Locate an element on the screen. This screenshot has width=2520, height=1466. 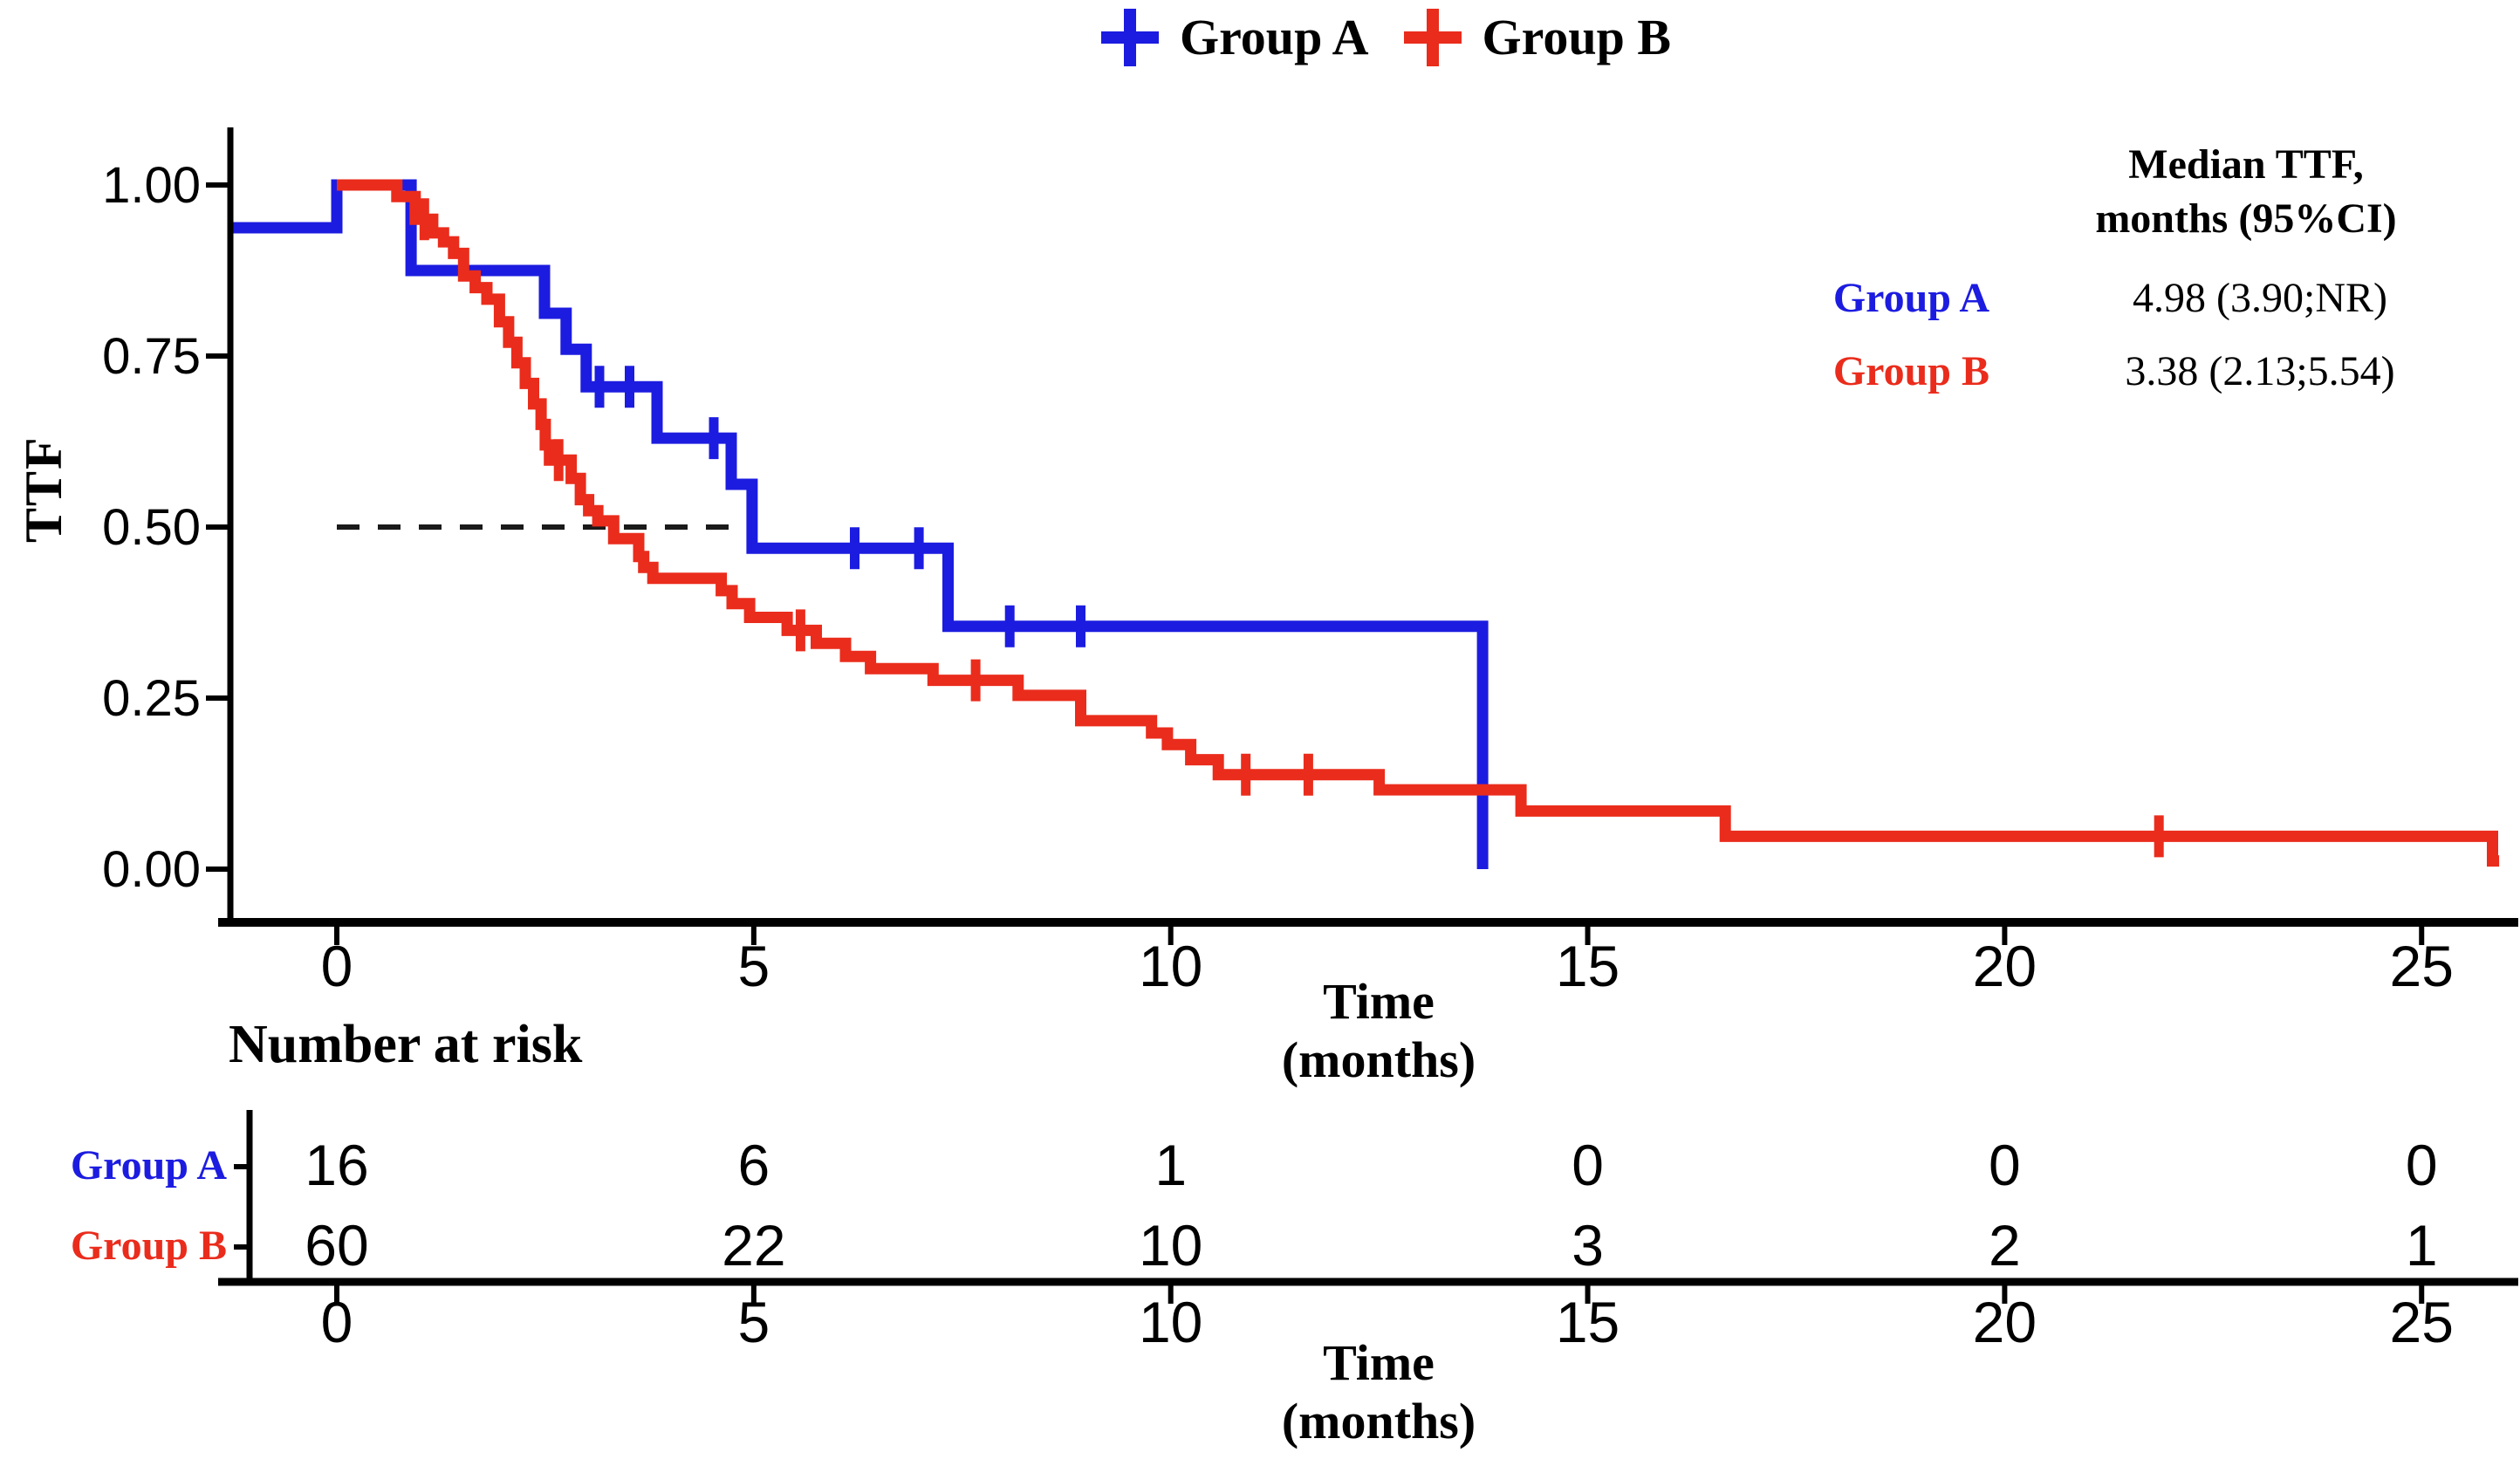
risk-count-group-b: 3 is located at coordinates (1588, 1245).